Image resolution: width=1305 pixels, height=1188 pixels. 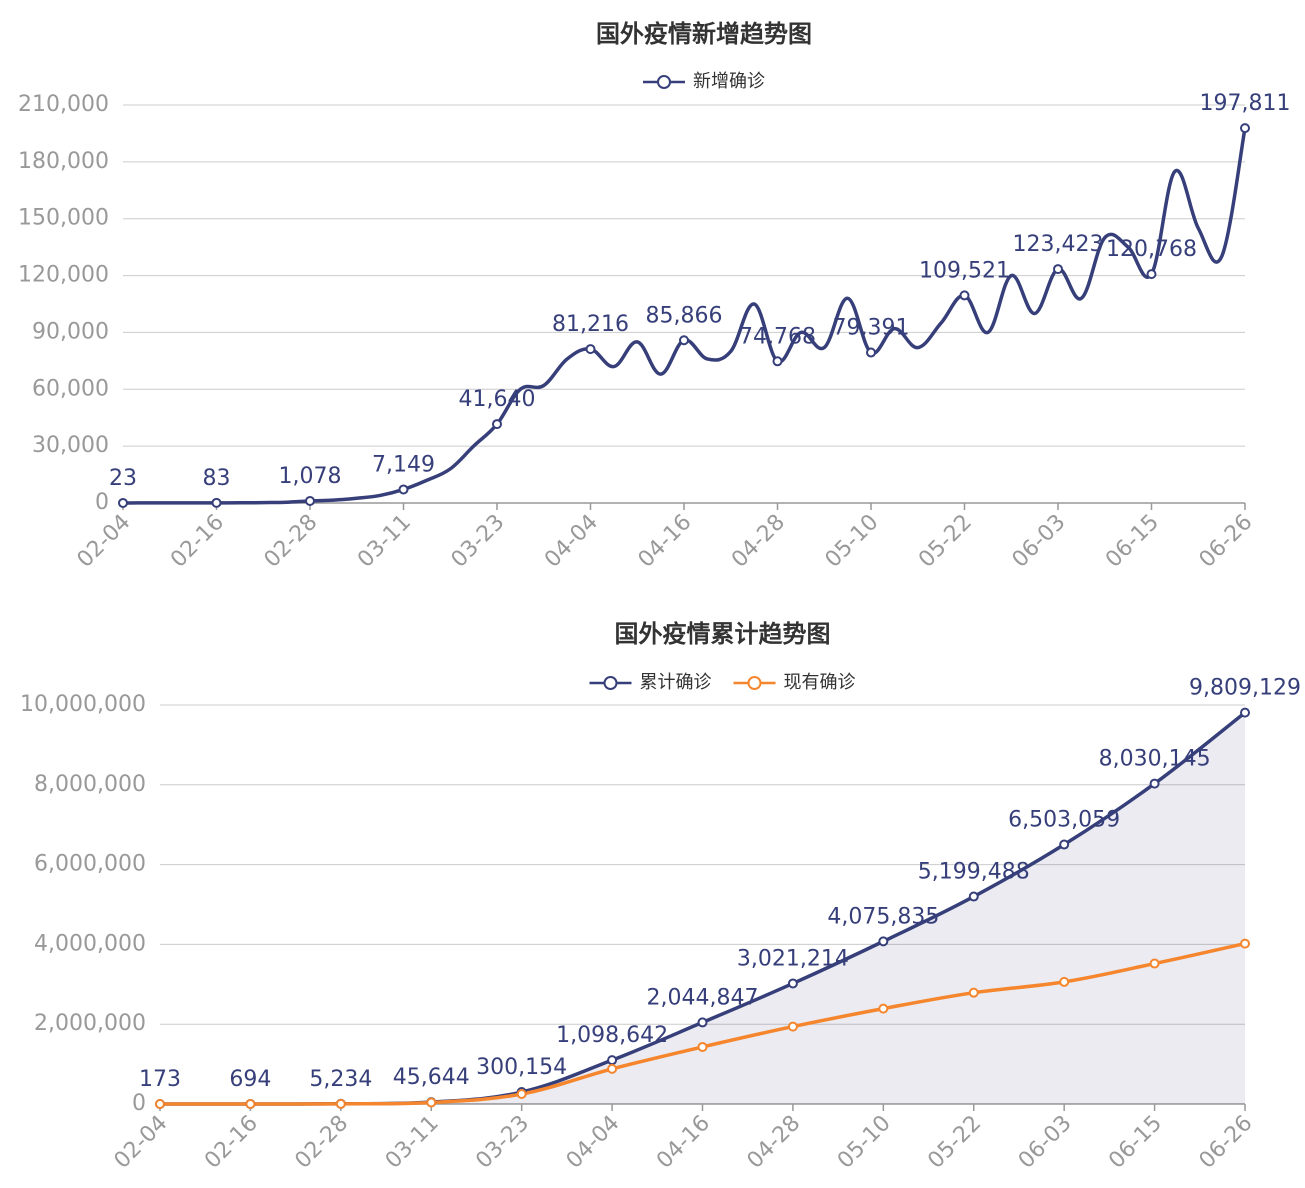 What do you see at coordinates (310, 476) in the screenshot?
I see `data-label: 1,078` at bounding box center [310, 476].